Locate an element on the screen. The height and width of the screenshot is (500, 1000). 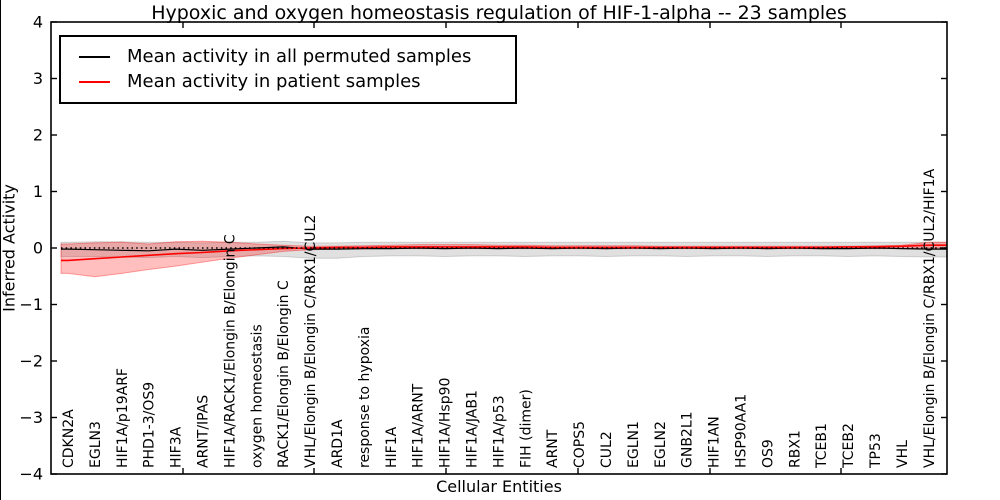
y-tick-label: −1 is located at coordinates (31, 304).